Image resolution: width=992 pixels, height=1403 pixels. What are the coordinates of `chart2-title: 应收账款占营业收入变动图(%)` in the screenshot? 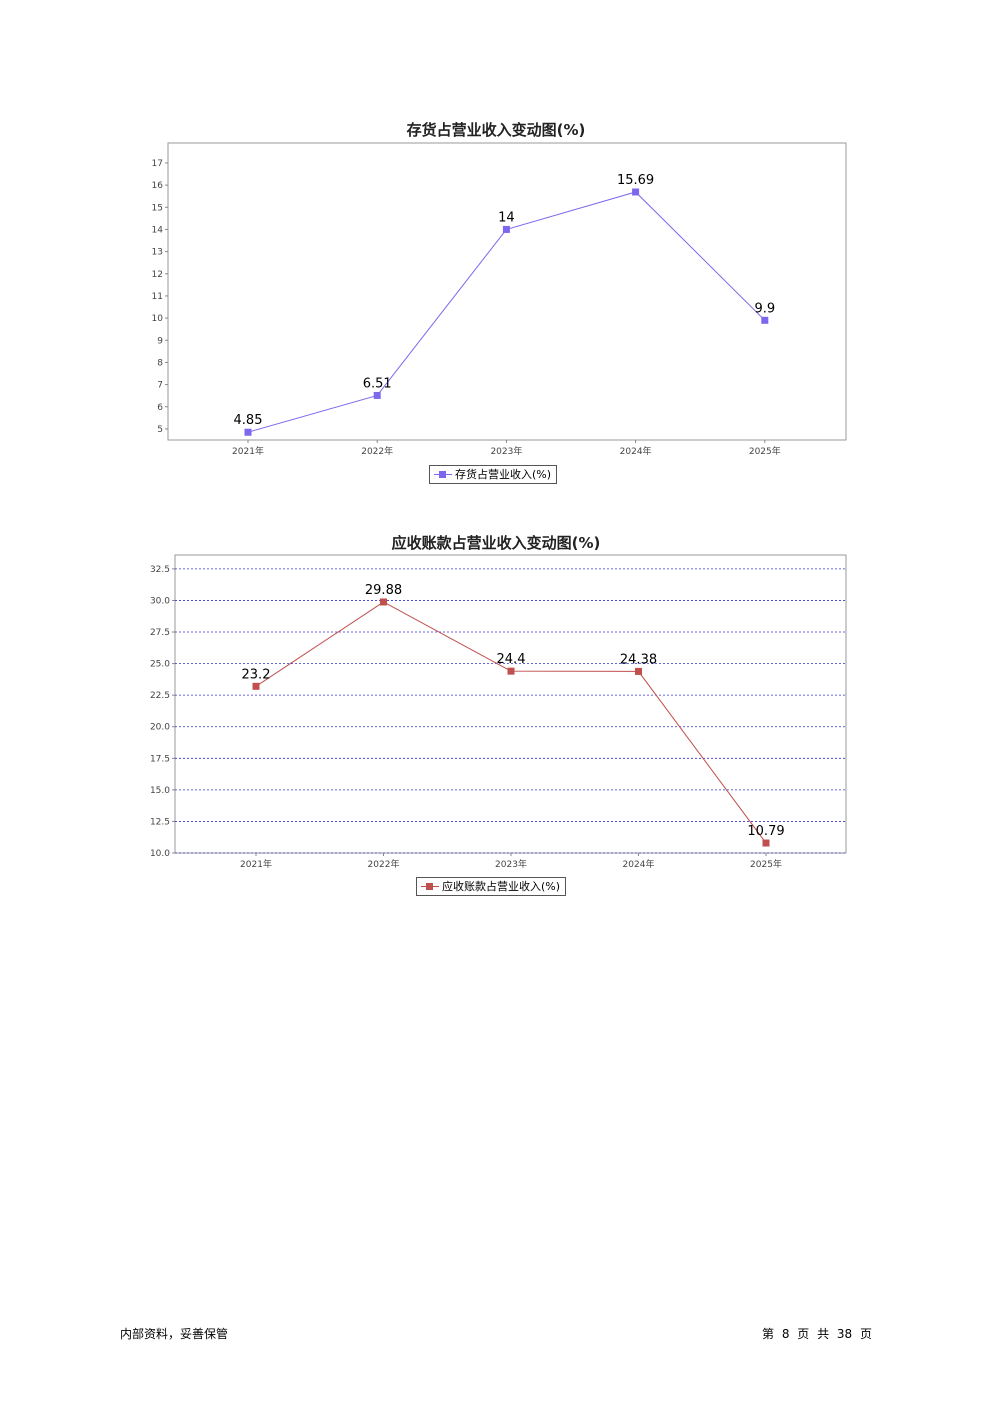 It's located at (496, 543).